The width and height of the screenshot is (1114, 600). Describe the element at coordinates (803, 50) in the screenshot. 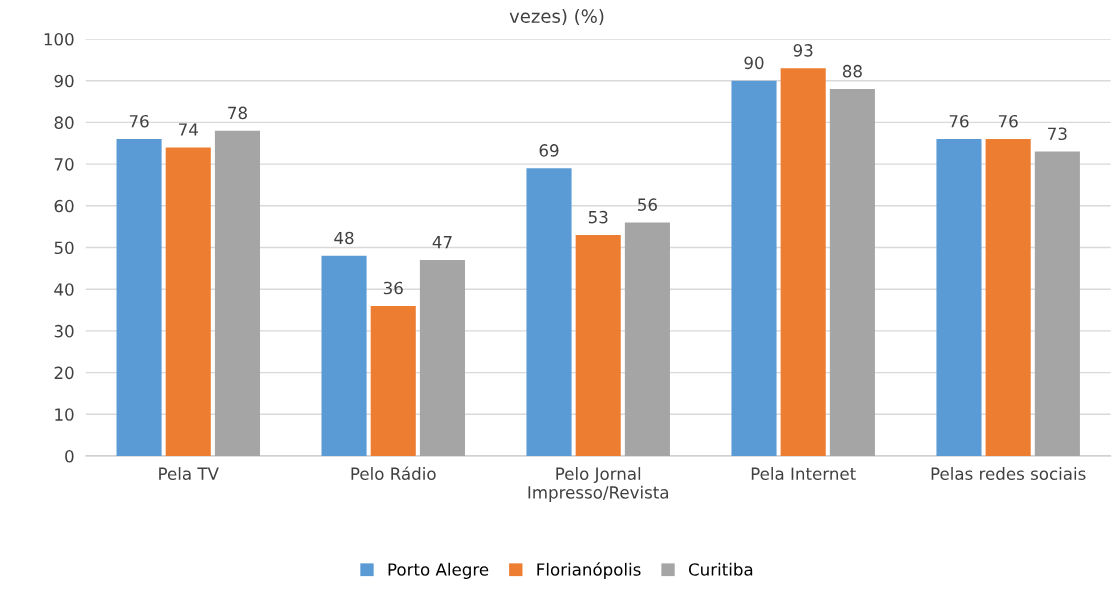

I see `data-label: 93` at that location.